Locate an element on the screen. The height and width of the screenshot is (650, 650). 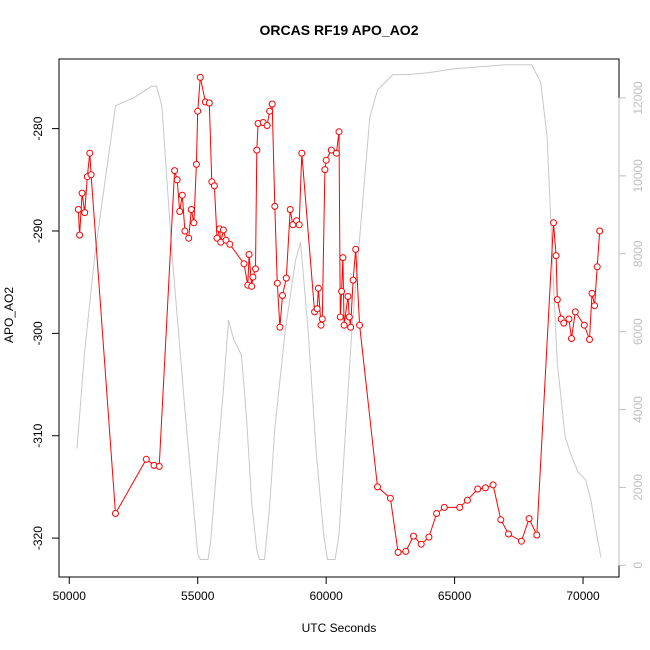
x-tick-label: 50000 is located at coordinates (70, 596).